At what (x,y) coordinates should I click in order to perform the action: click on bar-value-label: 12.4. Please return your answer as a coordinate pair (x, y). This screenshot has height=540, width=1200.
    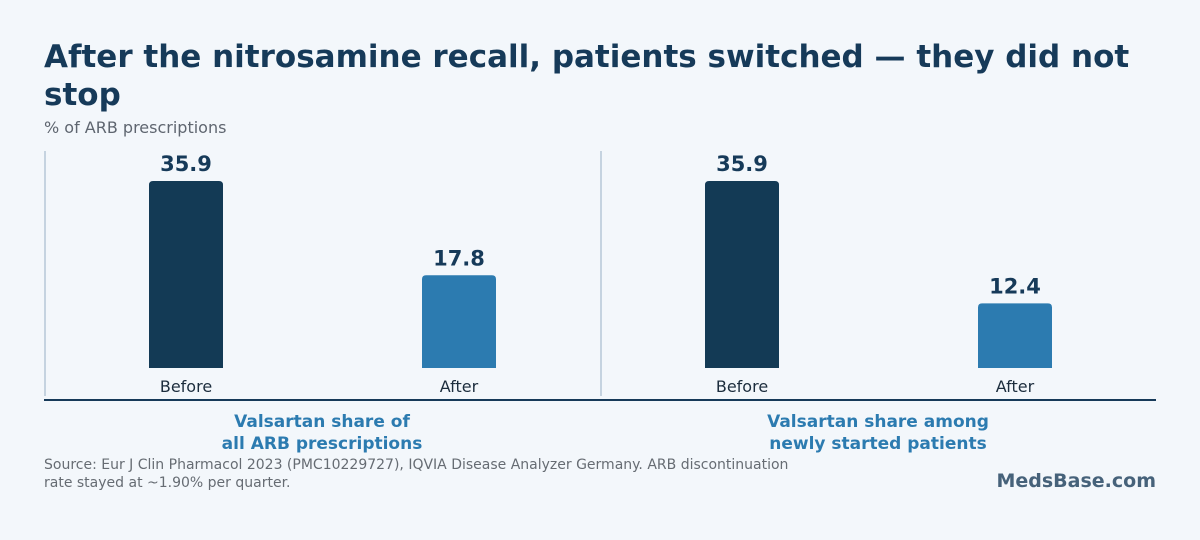
    Looking at the image, I should click on (1015, 286).